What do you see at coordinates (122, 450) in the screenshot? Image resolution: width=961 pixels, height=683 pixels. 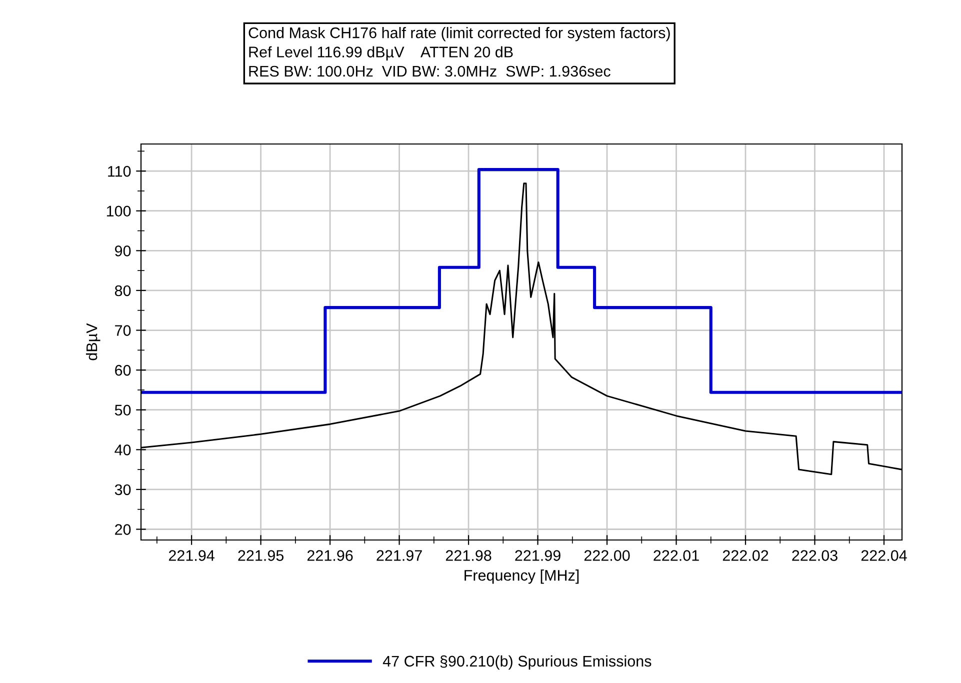 I see `y-tick-label: 40` at bounding box center [122, 450].